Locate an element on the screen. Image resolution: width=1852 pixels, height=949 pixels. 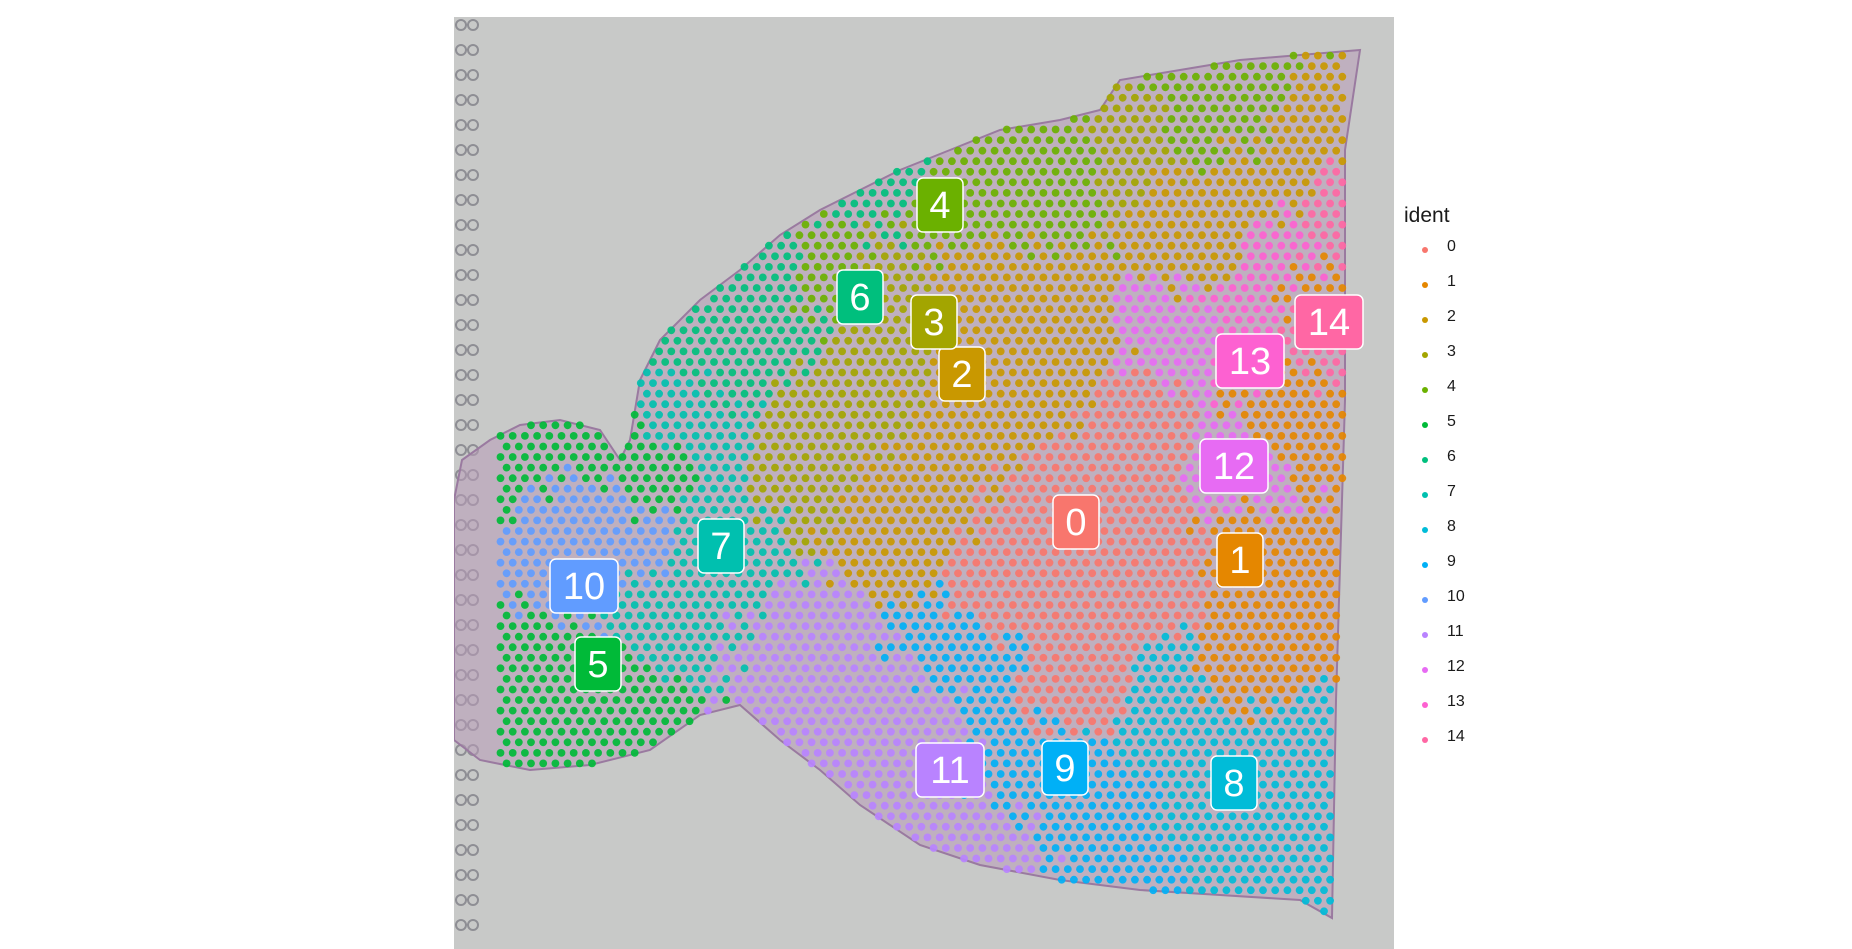
legend-item-4: 4 is located at coordinates (1504, 395).